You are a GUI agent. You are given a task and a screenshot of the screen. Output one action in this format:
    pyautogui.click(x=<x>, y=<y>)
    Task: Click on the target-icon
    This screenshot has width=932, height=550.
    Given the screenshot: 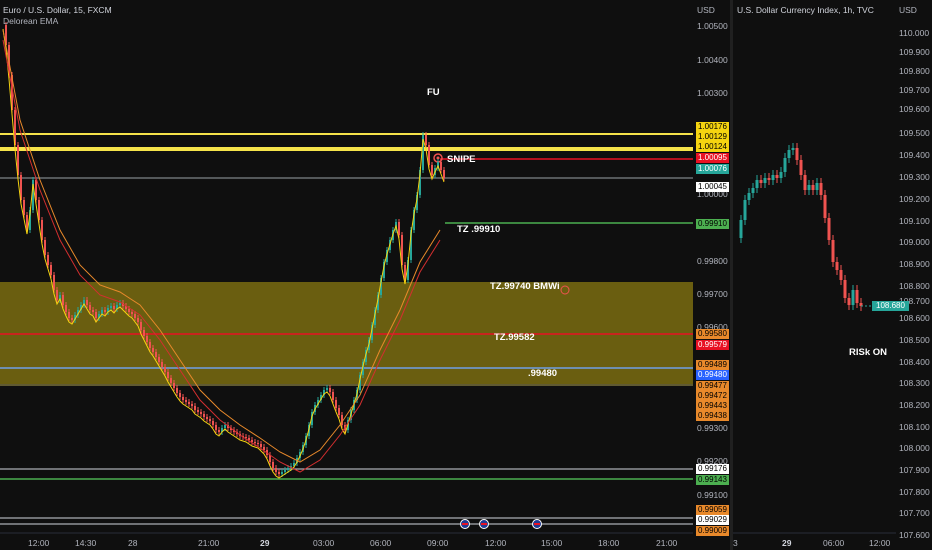 What is the action you would take?
    pyautogui.click(x=565, y=290)
    